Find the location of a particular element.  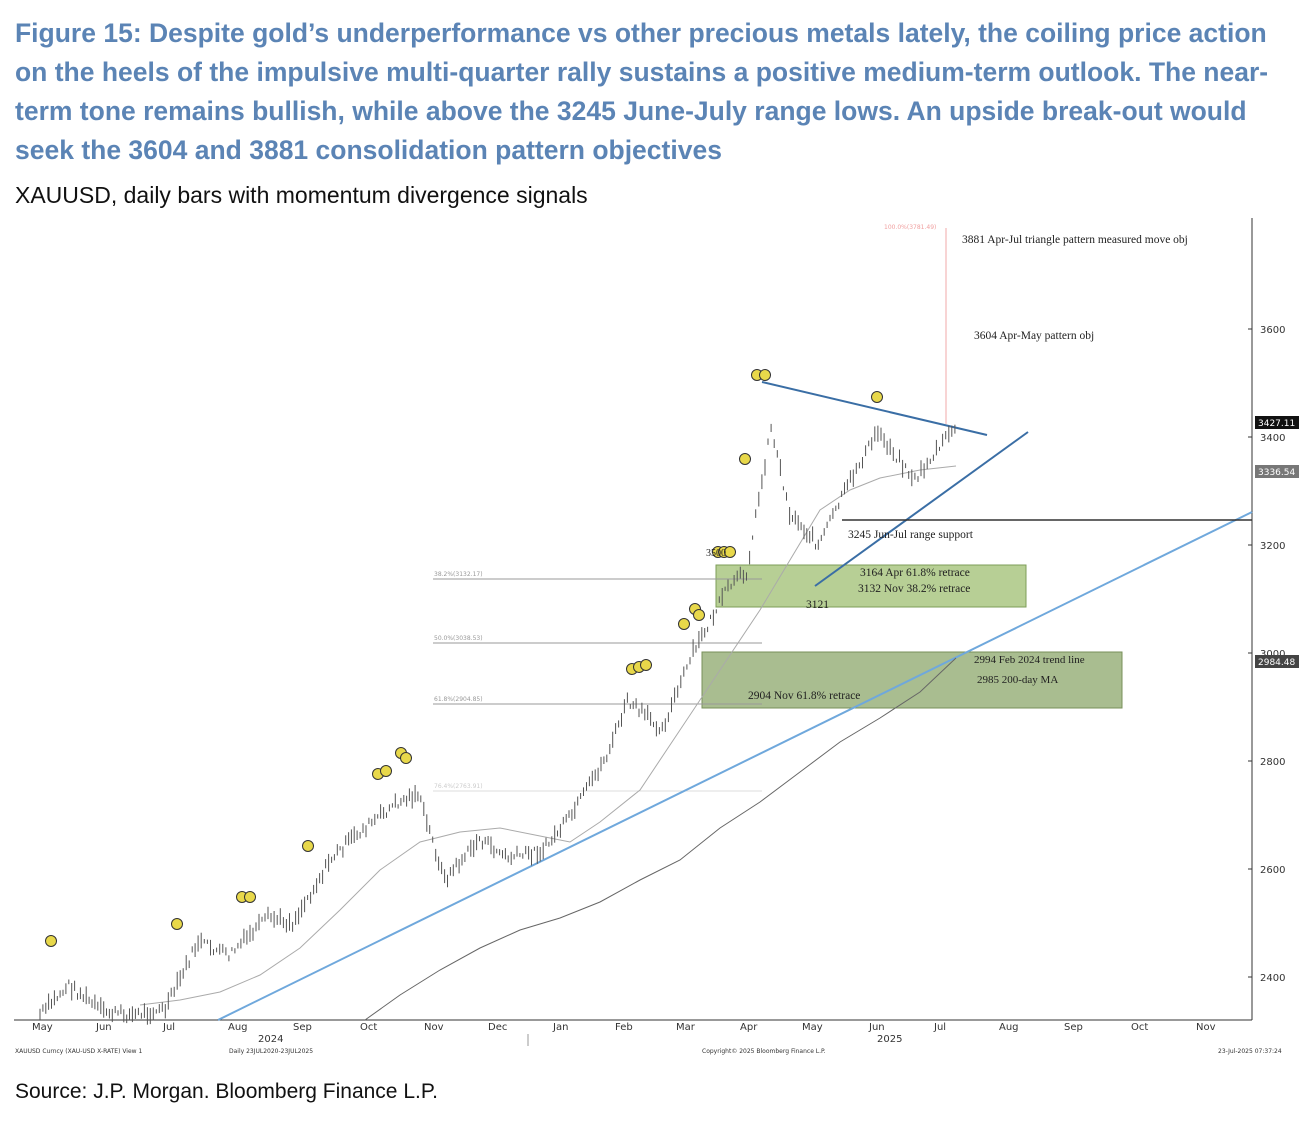

annotation-3245: 3245 Jun-Jul range support is located at coordinates (911, 535).